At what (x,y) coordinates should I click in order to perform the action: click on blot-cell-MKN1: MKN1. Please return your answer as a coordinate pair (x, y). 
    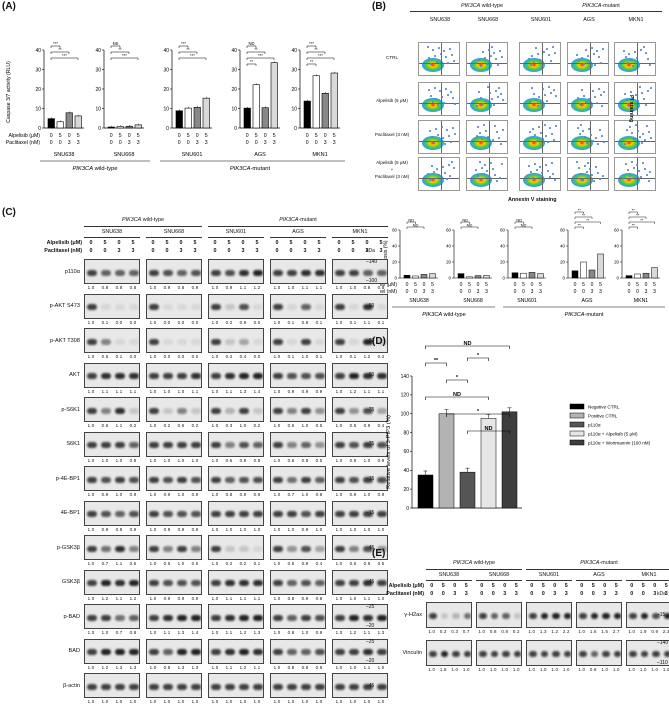
    Looking at the image, I should click on (360, 232).